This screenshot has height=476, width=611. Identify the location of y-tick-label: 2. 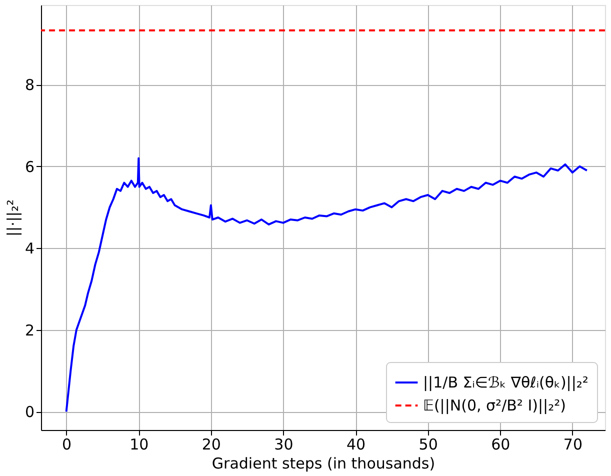
(29, 330).